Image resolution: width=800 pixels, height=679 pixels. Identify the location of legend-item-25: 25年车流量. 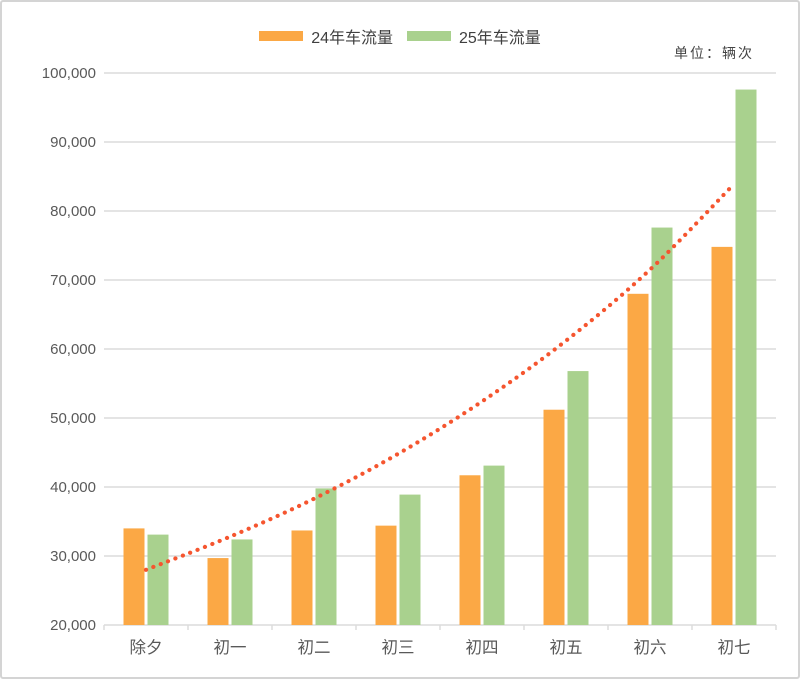
(474, 36).